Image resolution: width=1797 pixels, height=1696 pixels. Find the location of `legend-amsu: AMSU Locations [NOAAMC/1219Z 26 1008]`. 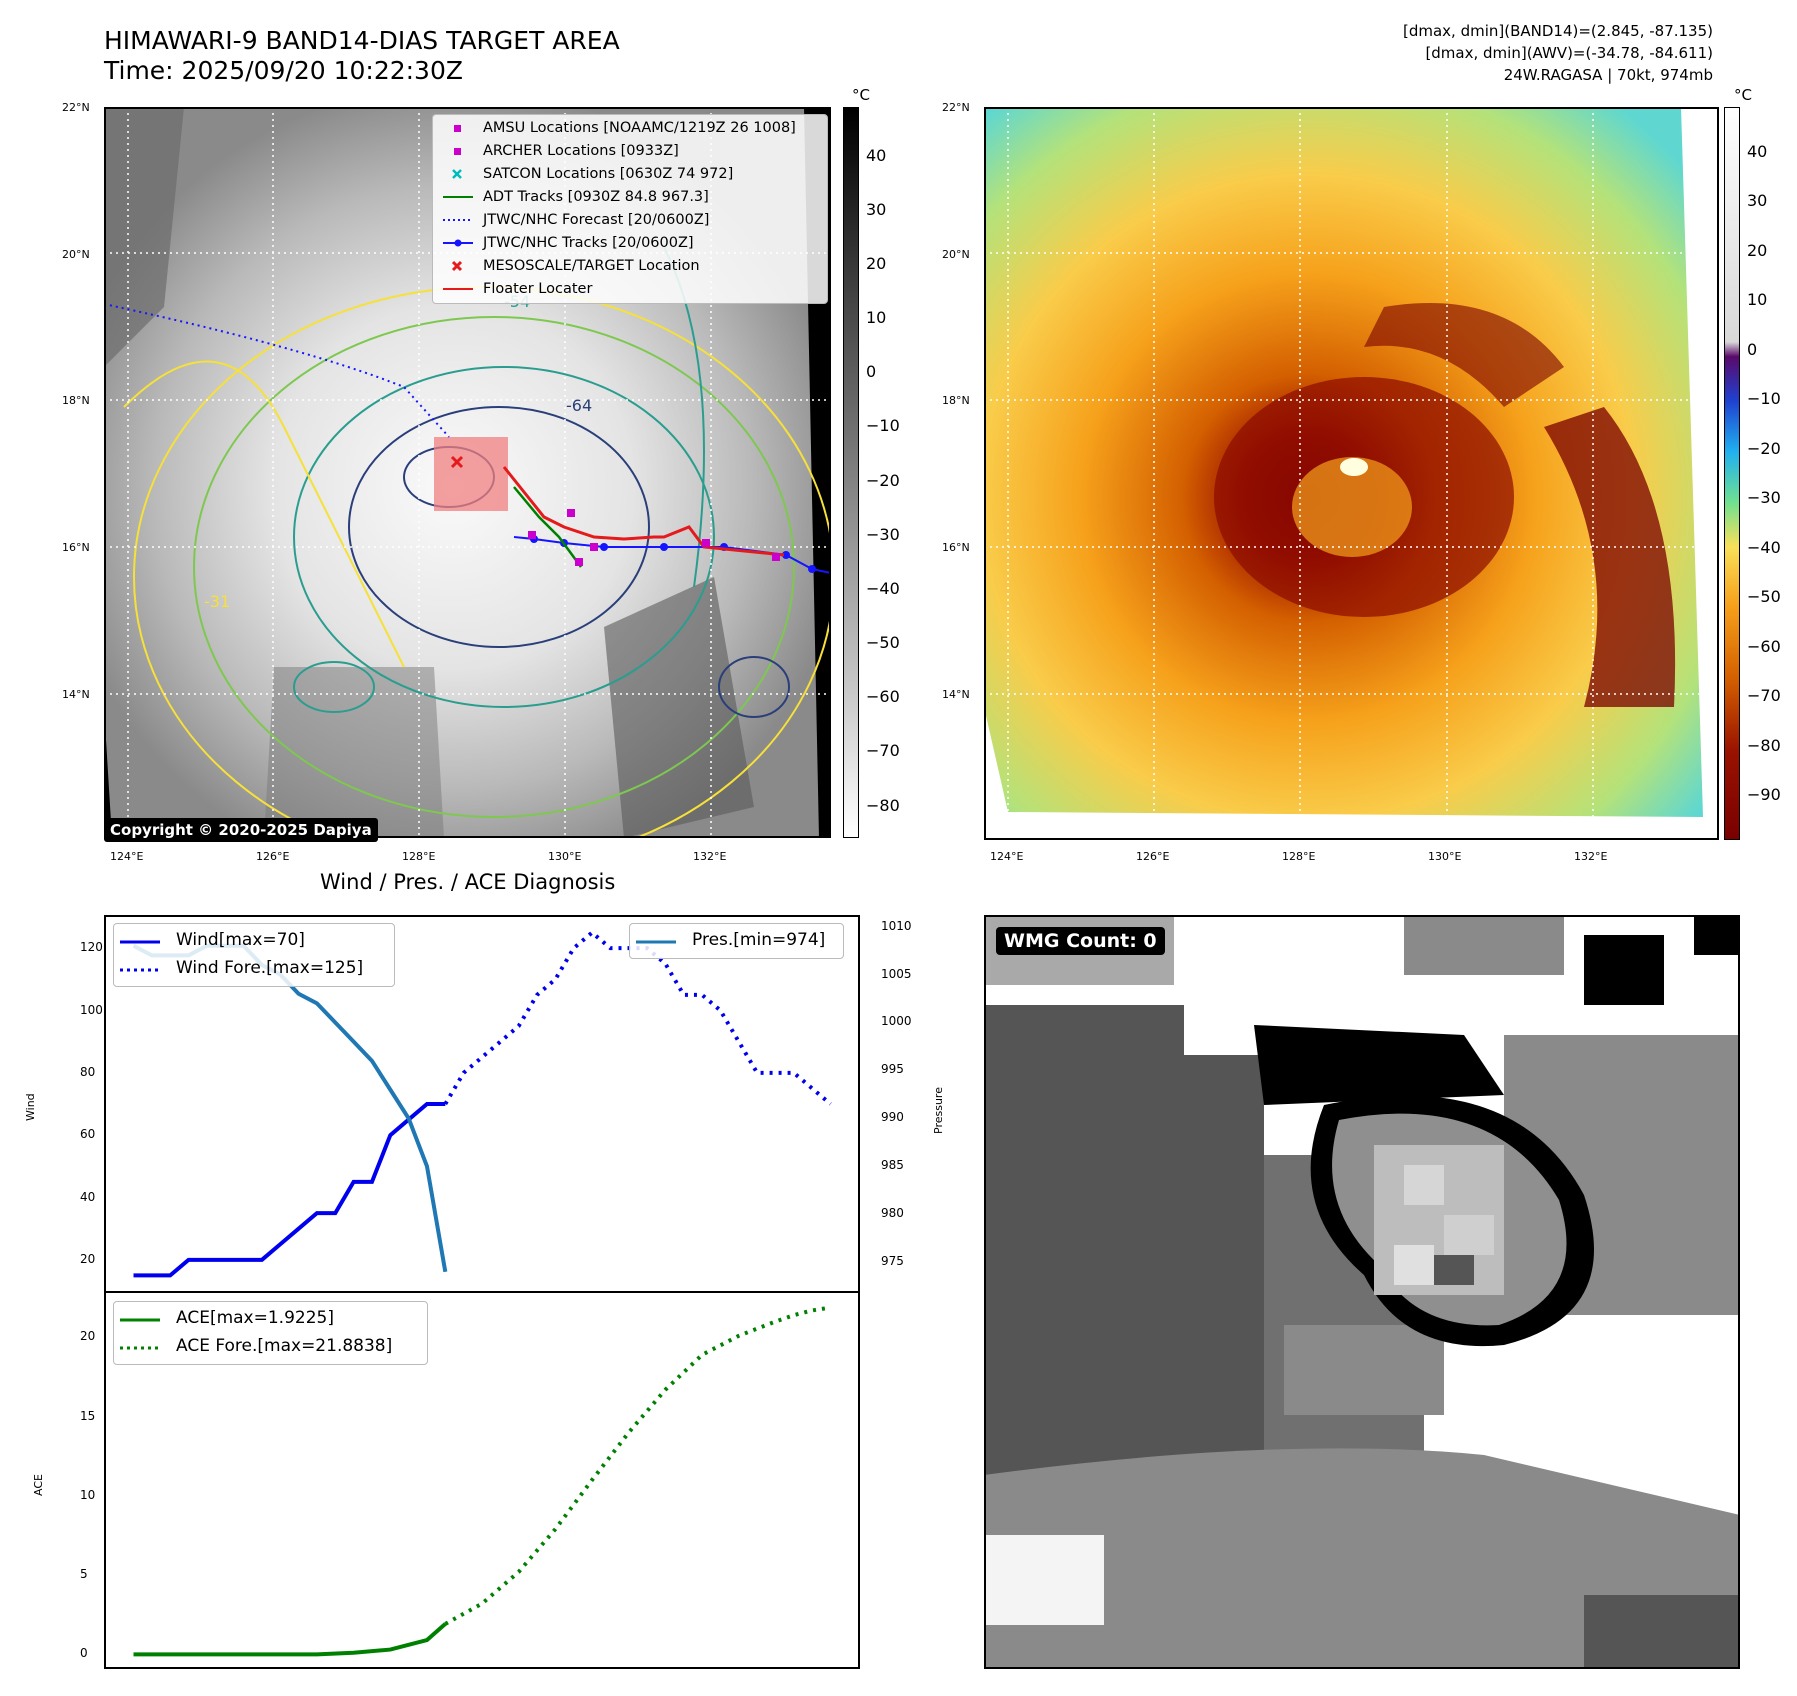

legend-amsu: AMSU Locations [NOAAMC/1219Z 26 1008] is located at coordinates (639, 128).